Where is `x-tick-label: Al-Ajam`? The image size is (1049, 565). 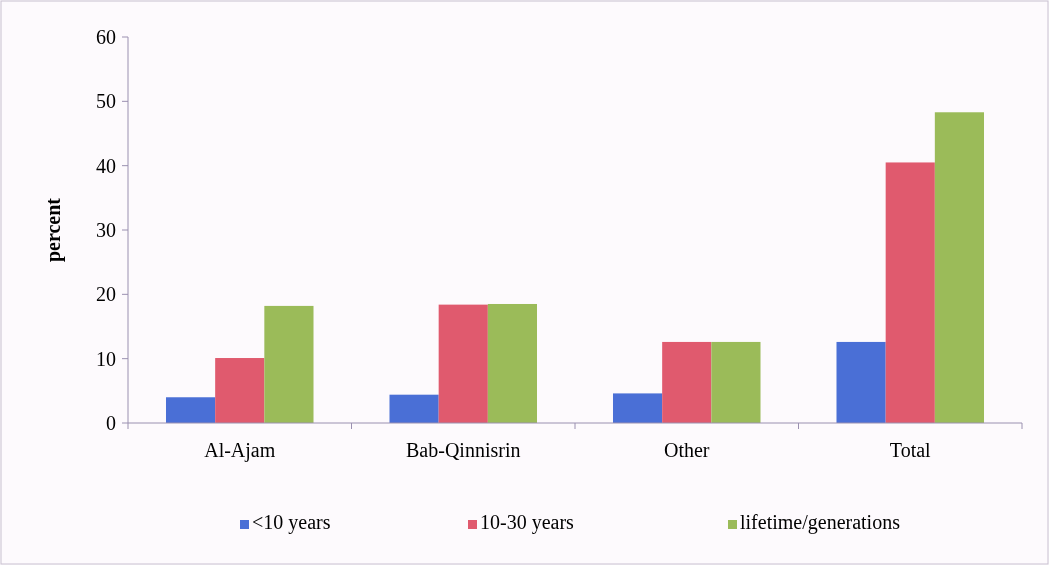 x-tick-label: Al-Ajam is located at coordinates (240, 450).